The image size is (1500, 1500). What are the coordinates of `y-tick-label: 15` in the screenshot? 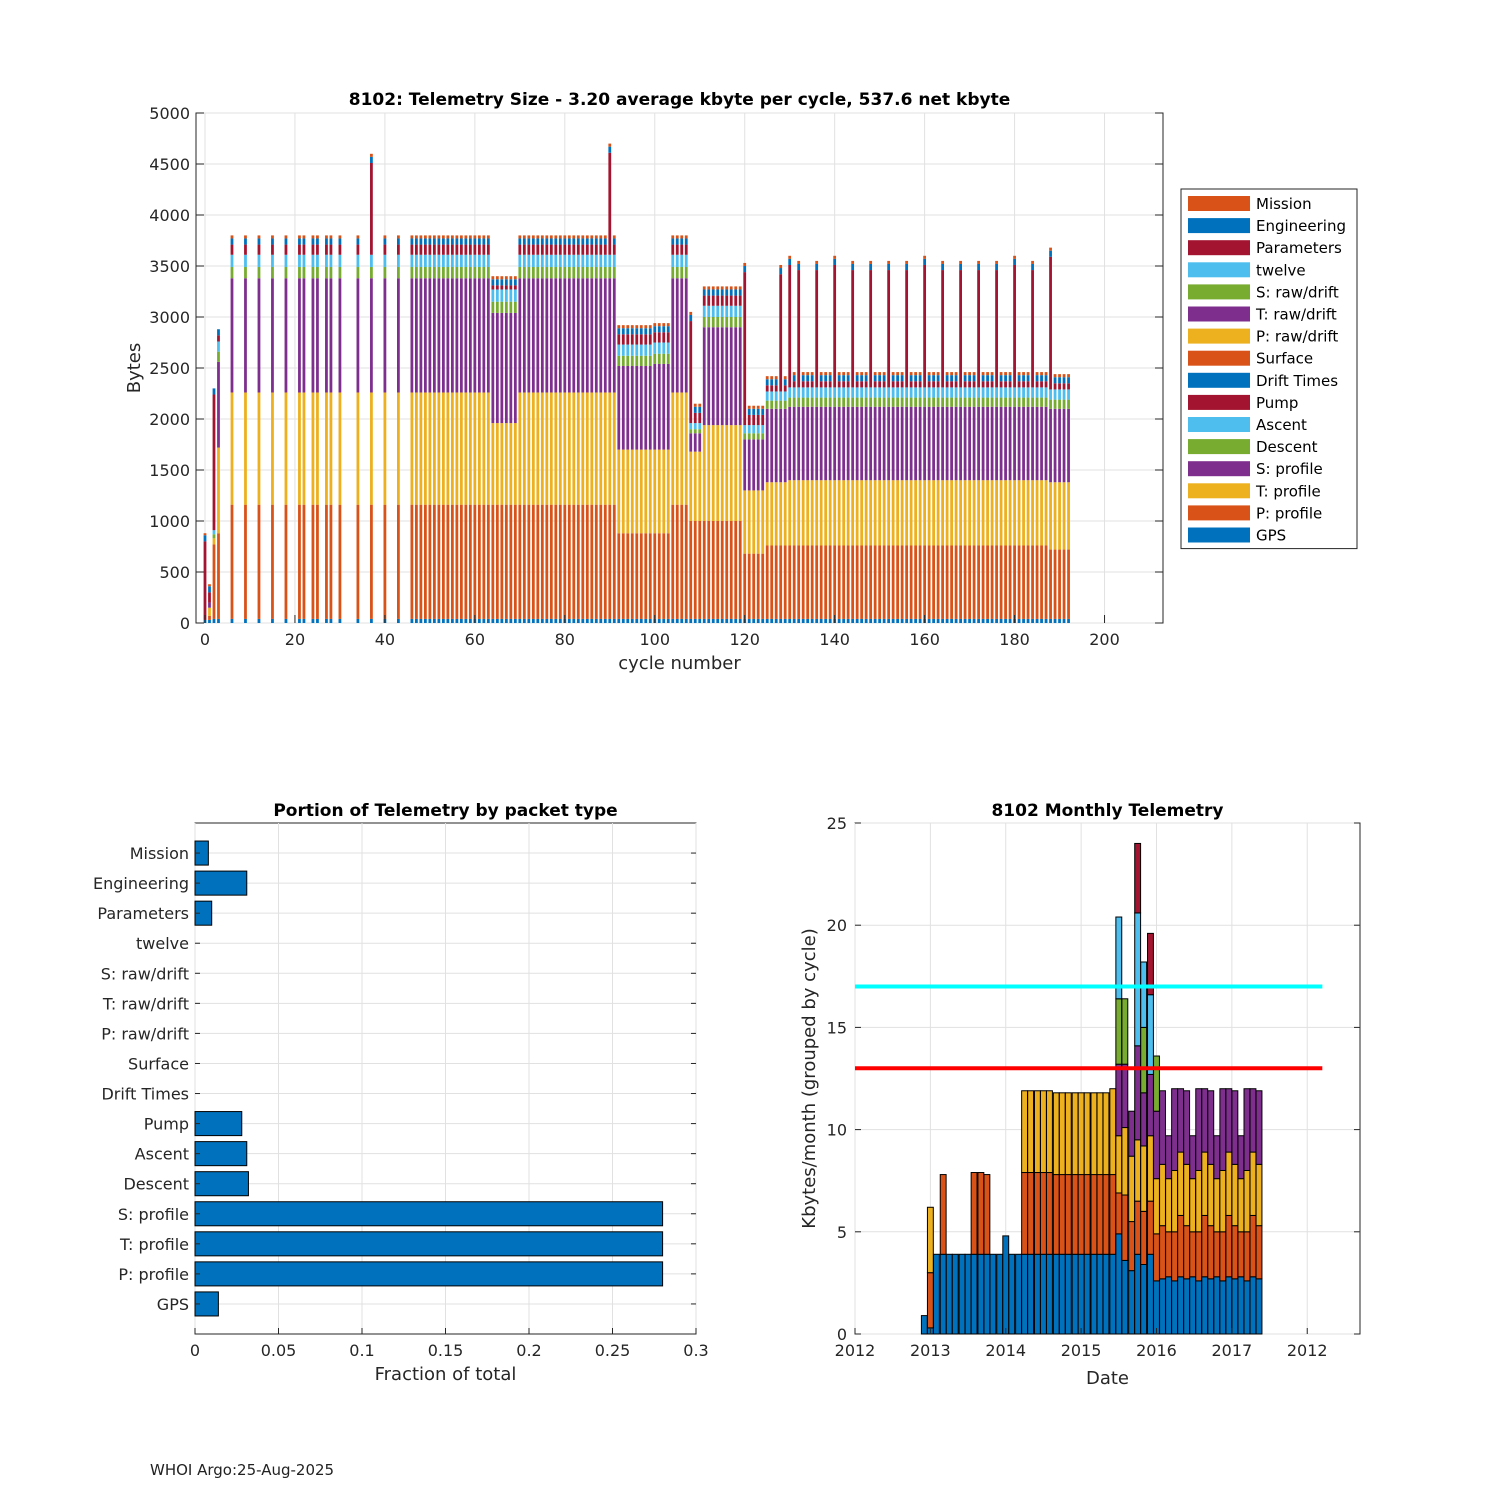 It's located at (837, 1027).